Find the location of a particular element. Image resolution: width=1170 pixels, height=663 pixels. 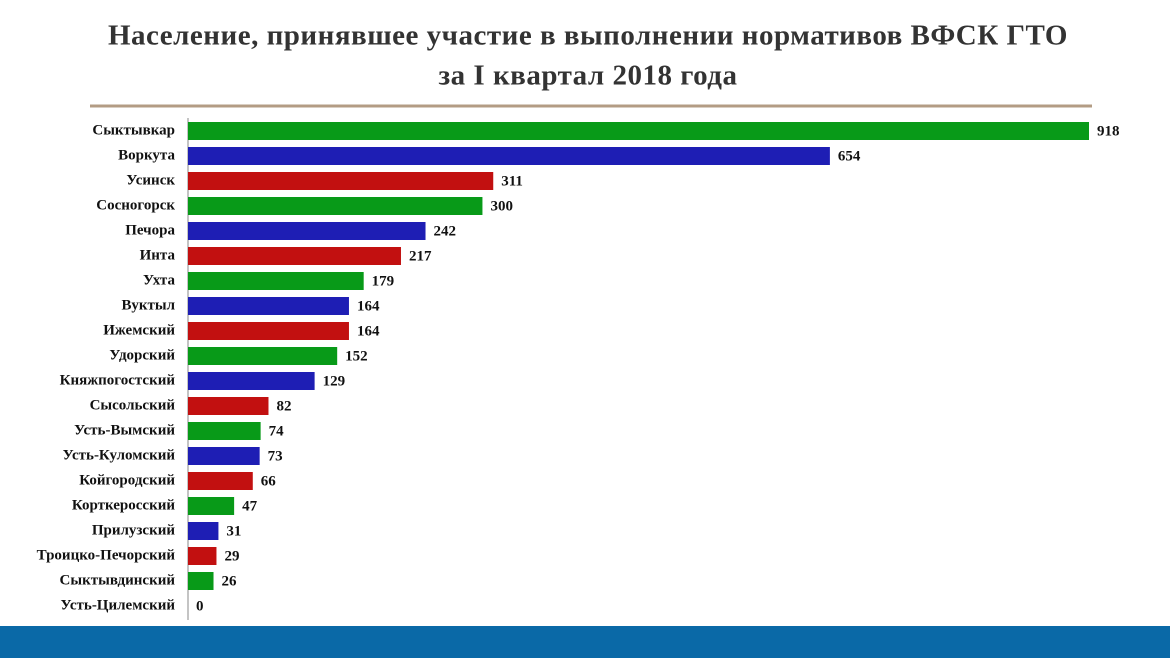

category-label: Сосногорск is located at coordinates (135, 205).